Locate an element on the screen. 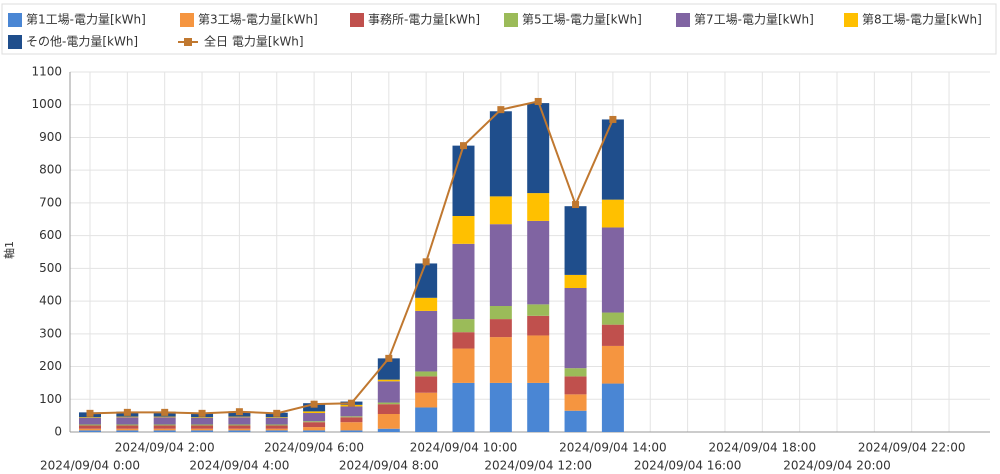  y-tick-label: 100 is located at coordinates (50, 399).